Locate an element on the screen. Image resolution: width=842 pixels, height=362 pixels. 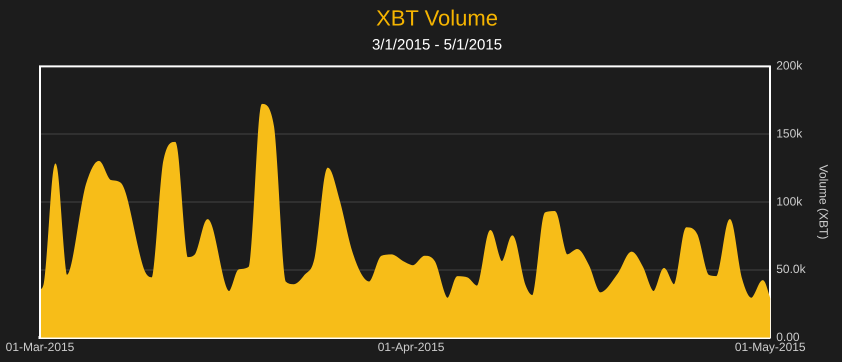
y2-tick-label: 200k is located at coordinates (790, 65).